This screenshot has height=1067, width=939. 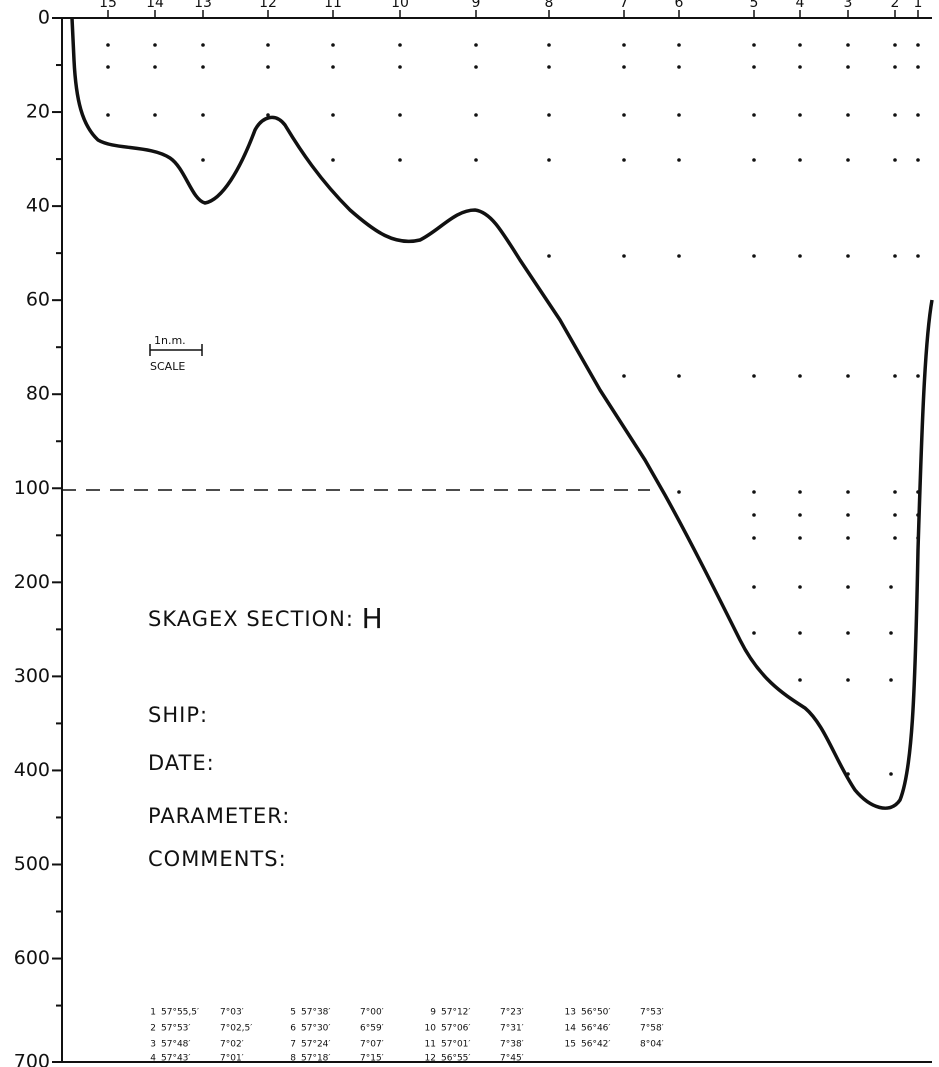 I want to click on station-label: 14, so click(x=155, y=5).